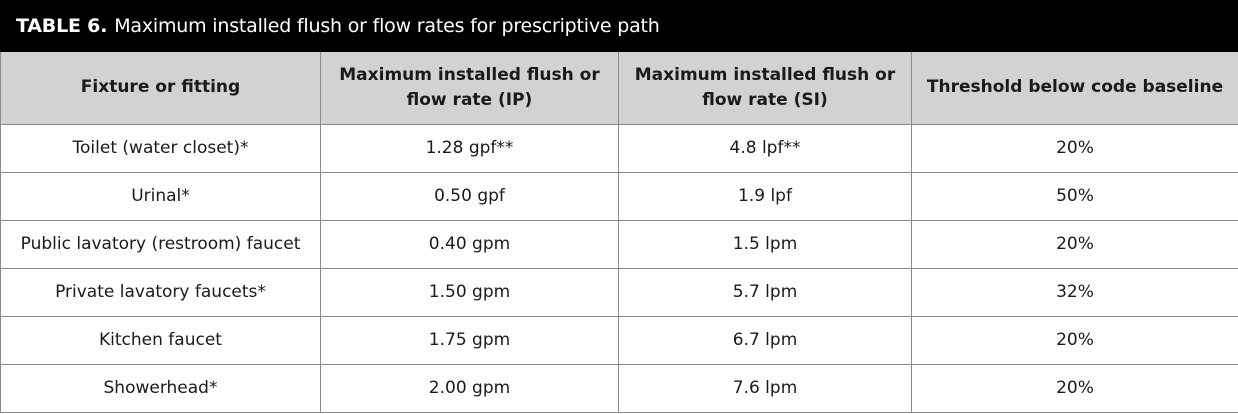  What do you see at coordinates (160, 148) in the screenshot?
I see `cell-fixture: Toilet (water closet)*` at bounding box center [160, 148].